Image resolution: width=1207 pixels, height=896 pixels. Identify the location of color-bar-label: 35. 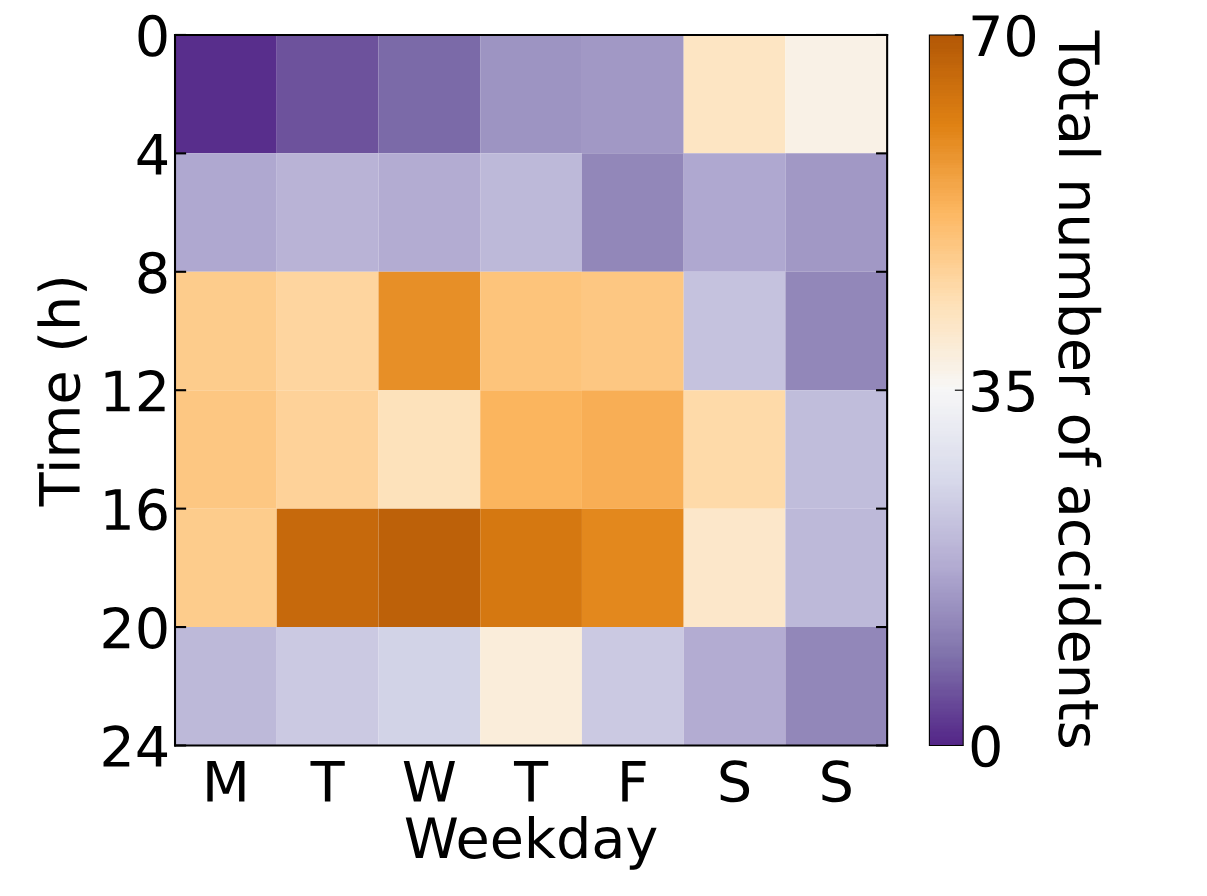
(1003, 391).